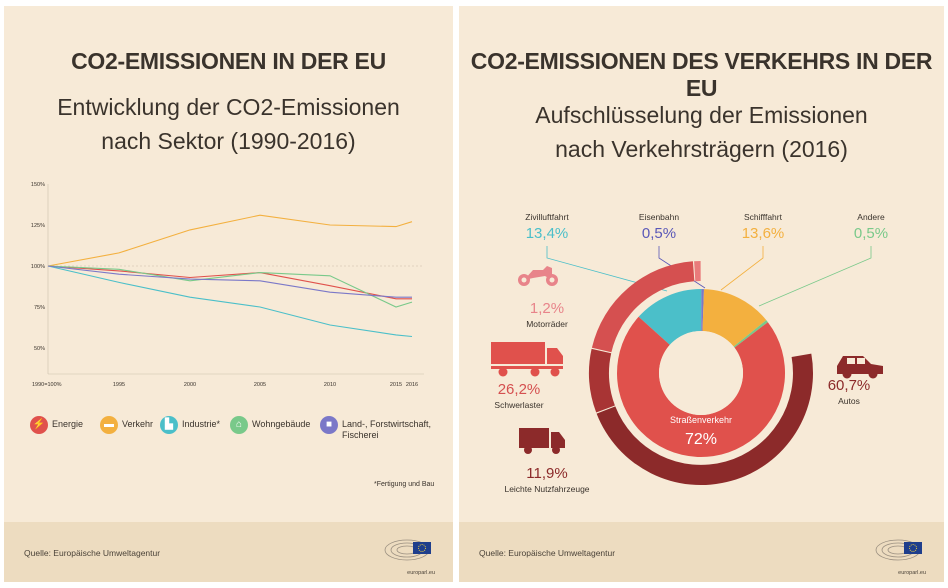 This screenshot has width=948, height=588. Describe the element at coordinates (547, 233) in the screenshot. I see `slice-value: 13,4%` at that location.